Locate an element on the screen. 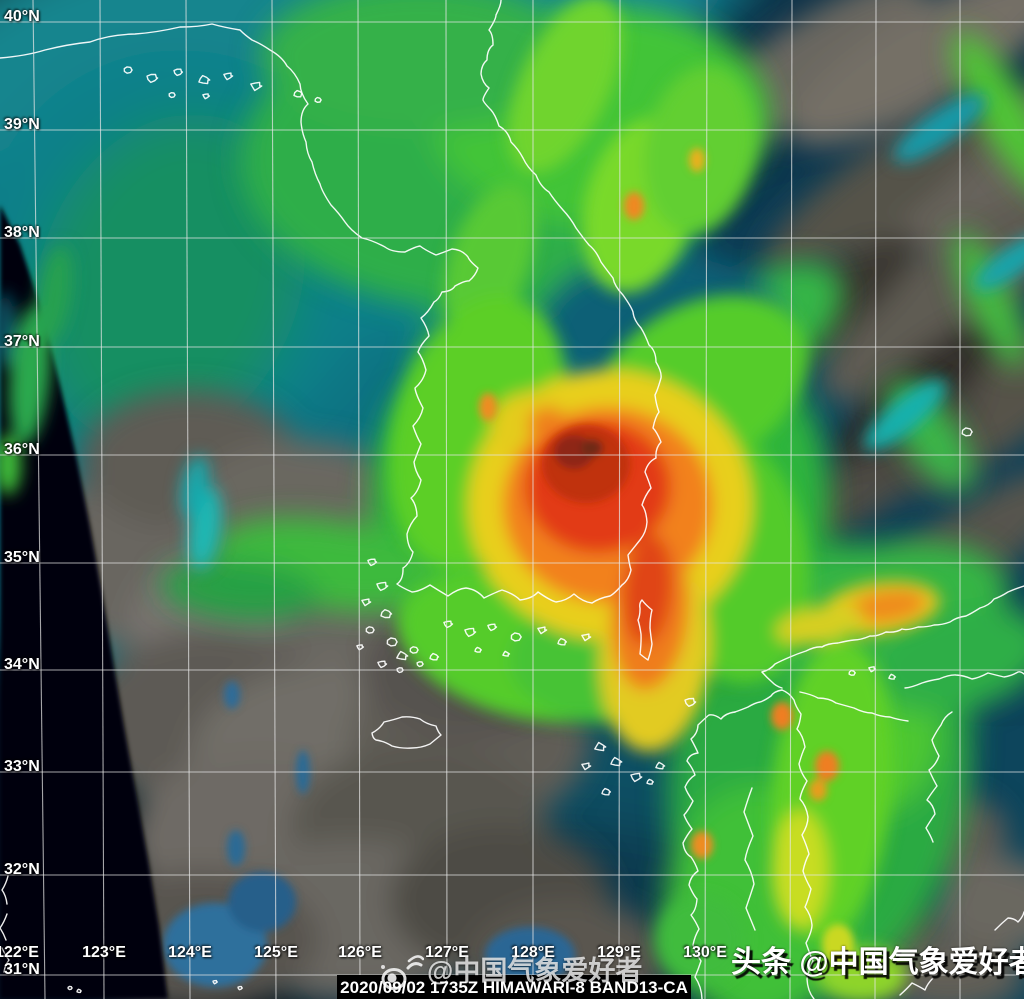 This screenshot has width=1024, height=999. lon-label-127e: 127°E is located at coordinates (447, 952).